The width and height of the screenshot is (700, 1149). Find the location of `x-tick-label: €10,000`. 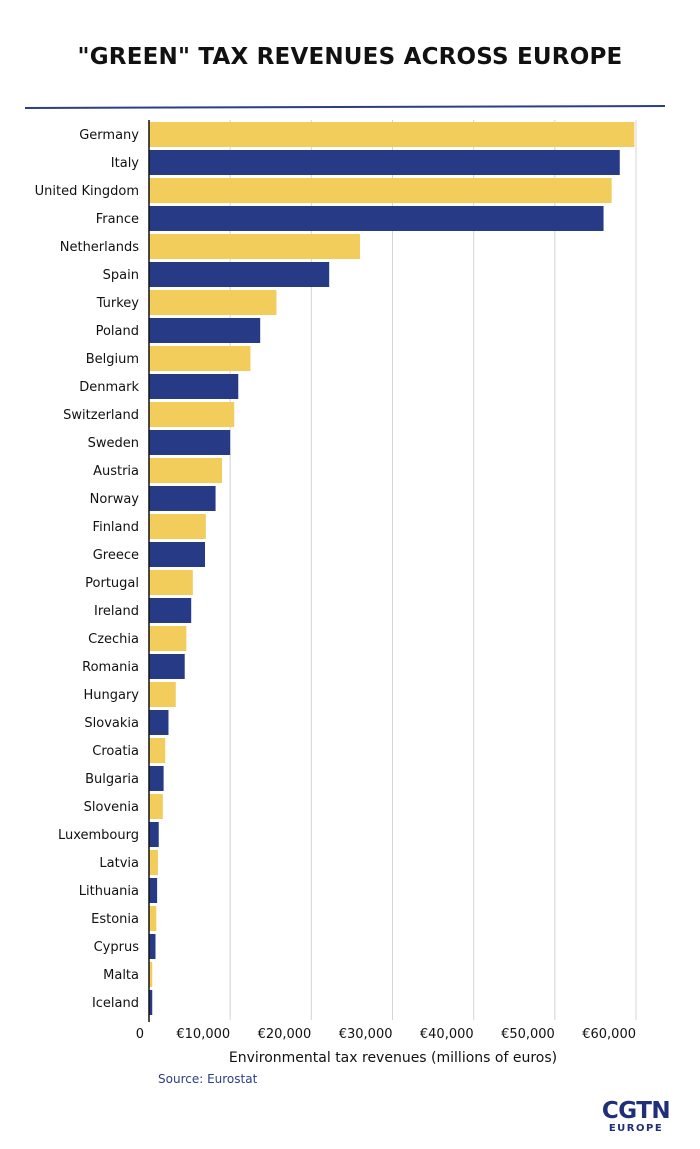

x-tick-label: €10,000 is located at coordinates (203, 1034).